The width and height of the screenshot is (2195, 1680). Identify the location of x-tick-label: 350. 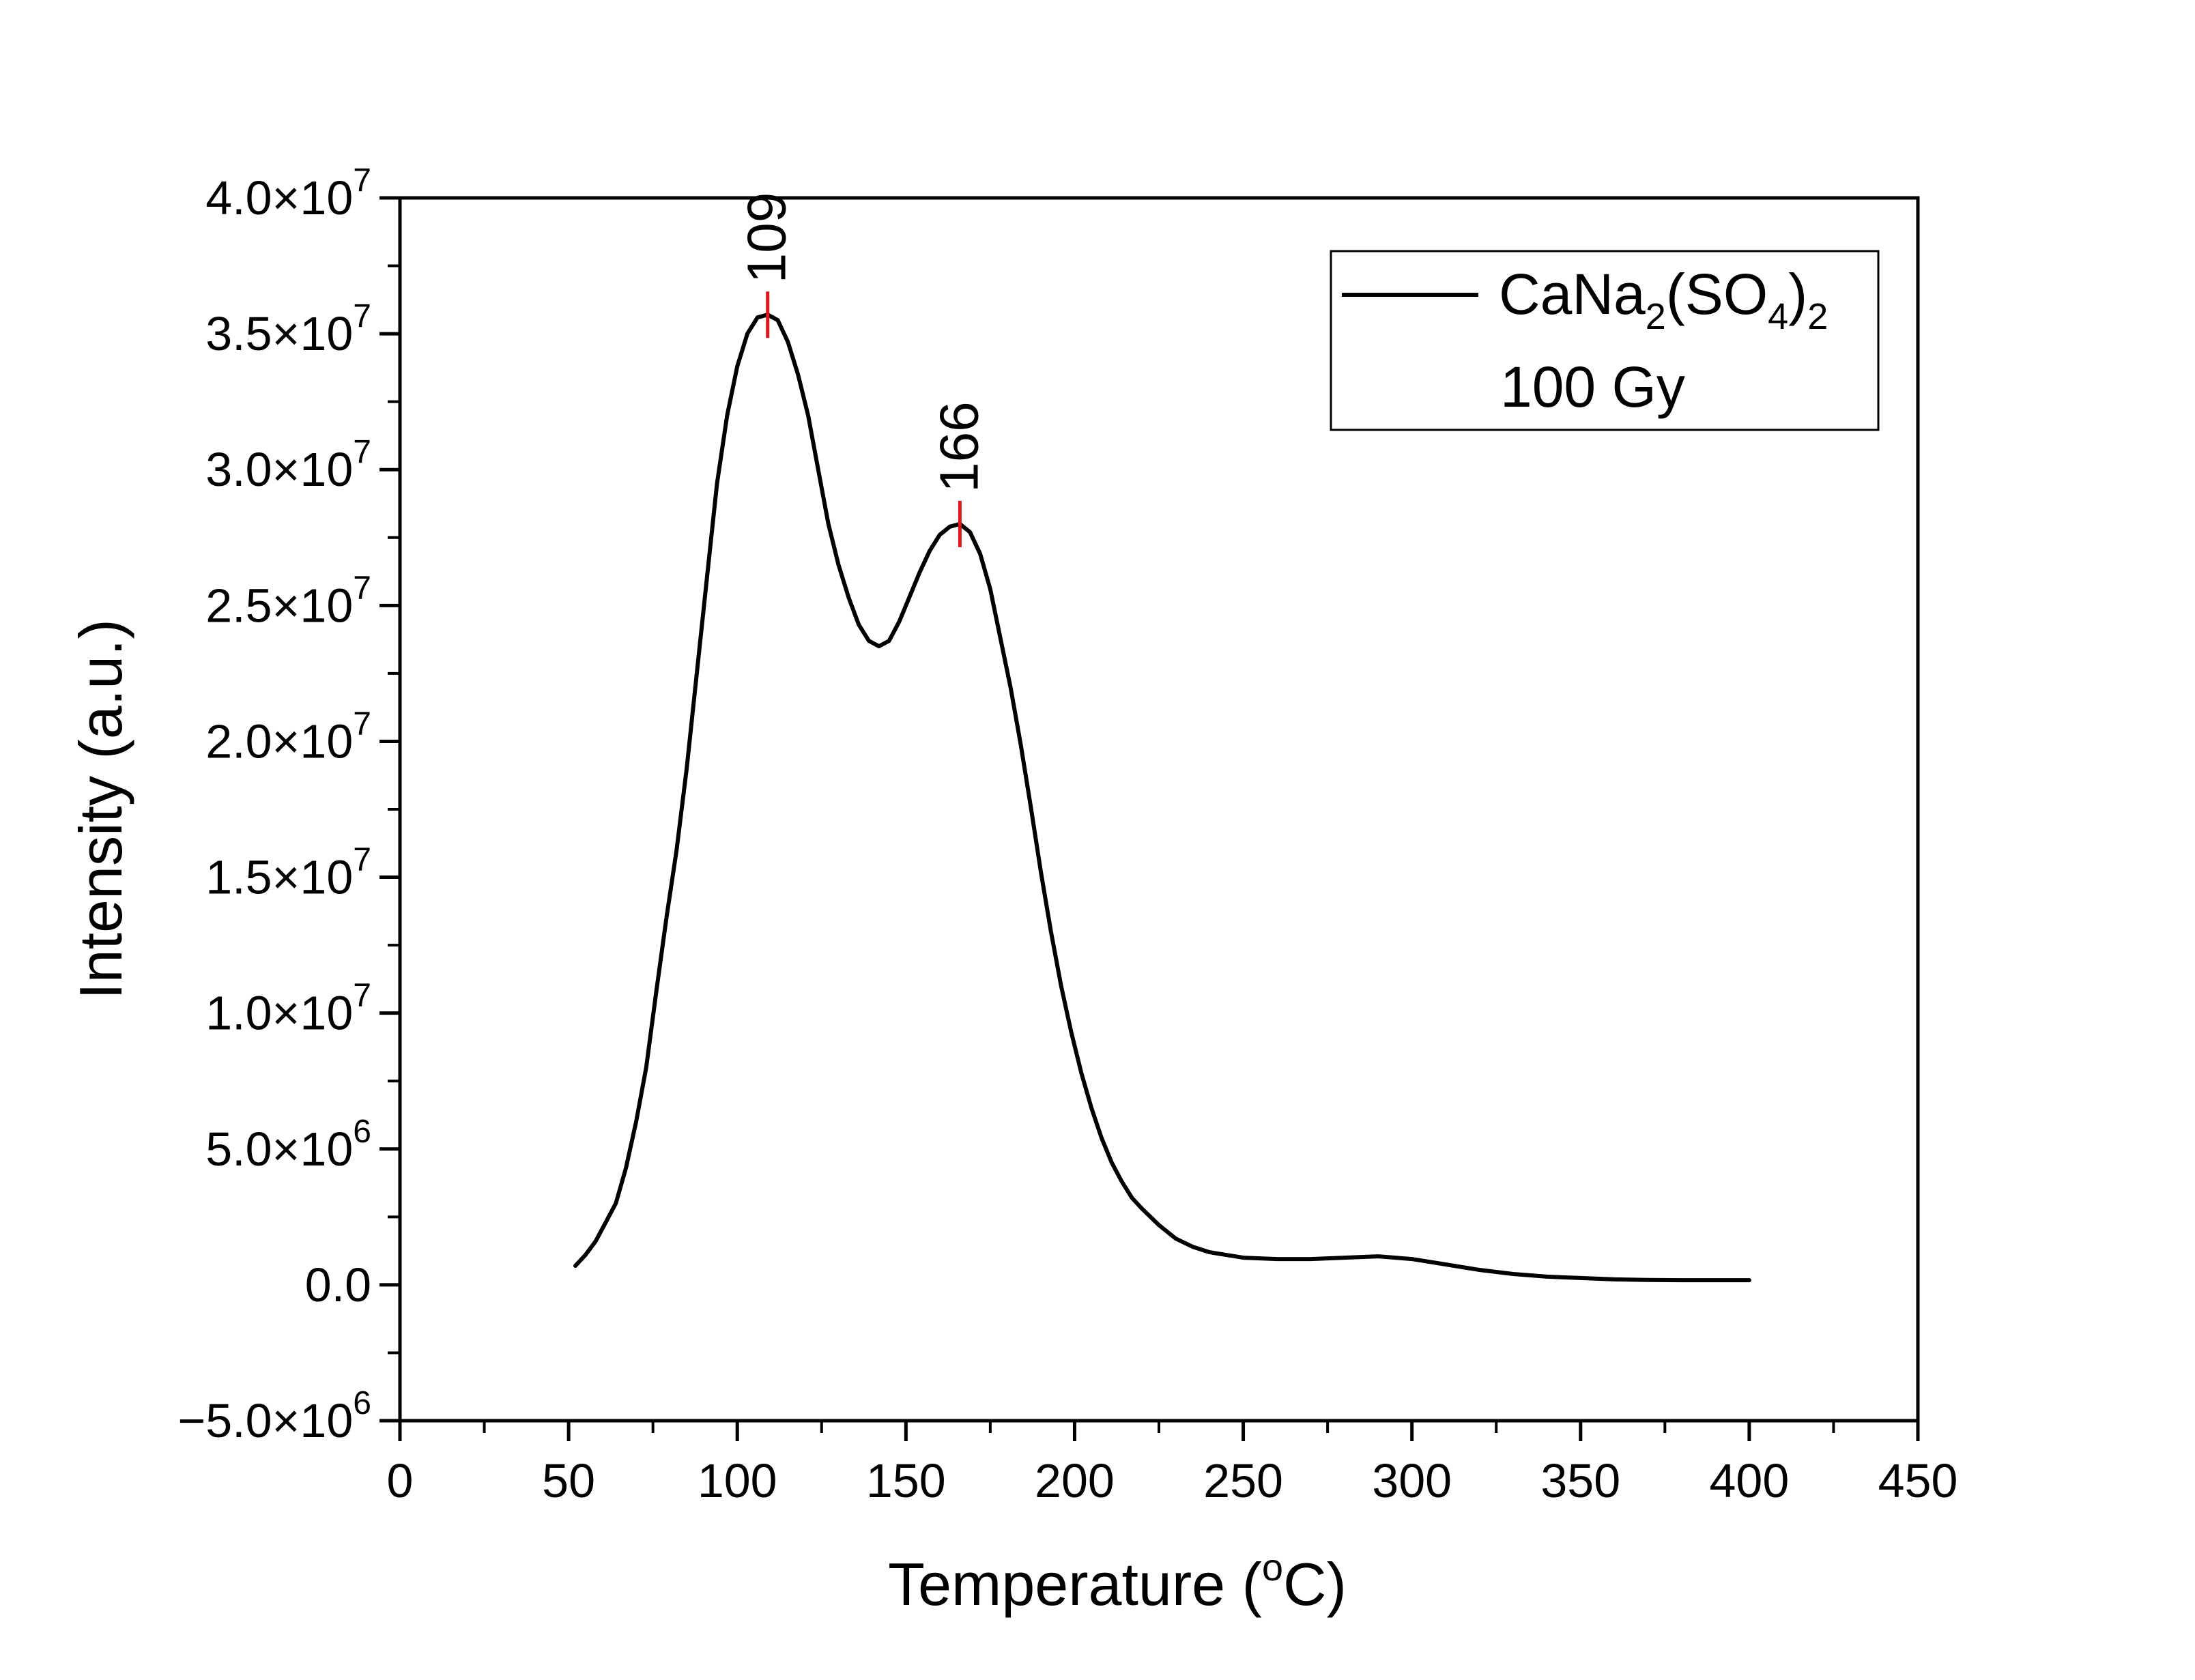
(1580, 1480).